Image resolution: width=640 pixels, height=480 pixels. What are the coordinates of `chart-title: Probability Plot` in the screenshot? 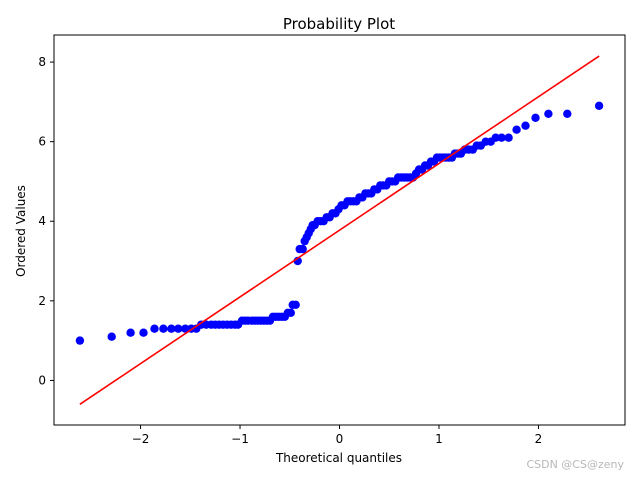 It's located at (339, 24).